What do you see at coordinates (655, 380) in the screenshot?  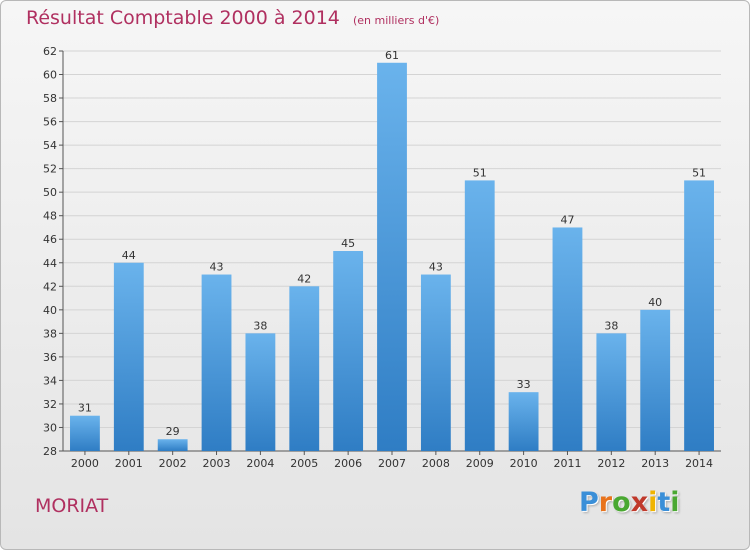 I see `bar-2013` at bounding box center [655, 380].